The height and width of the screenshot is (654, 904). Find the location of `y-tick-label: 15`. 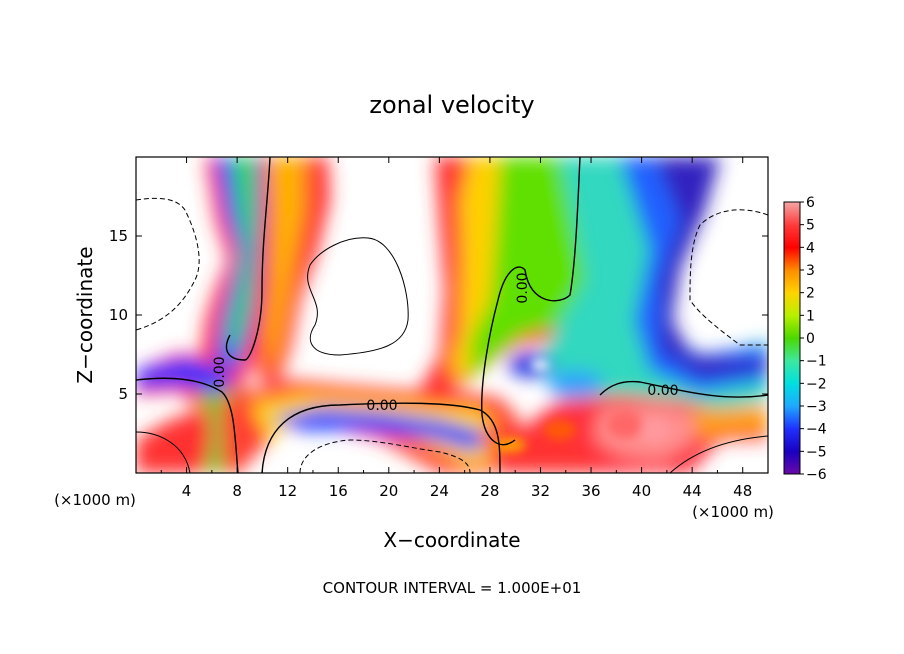

y-tick-label: 15 is located at coordinates (118, 236).